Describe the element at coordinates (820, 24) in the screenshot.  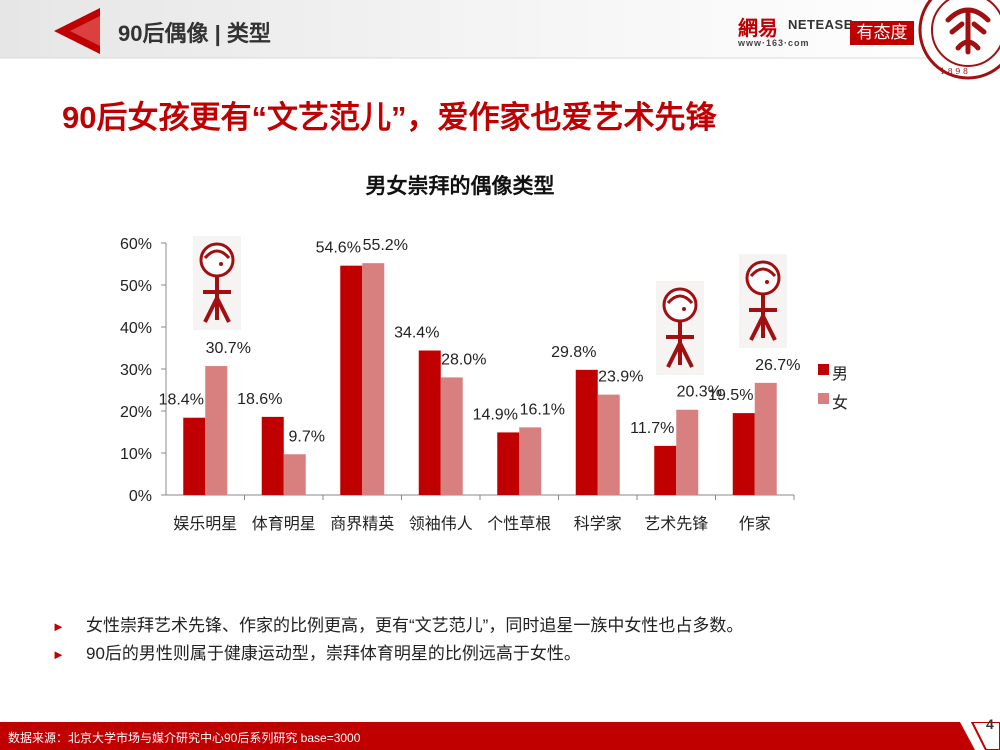
I see `netease-brand-en: NETEASE` at that location.